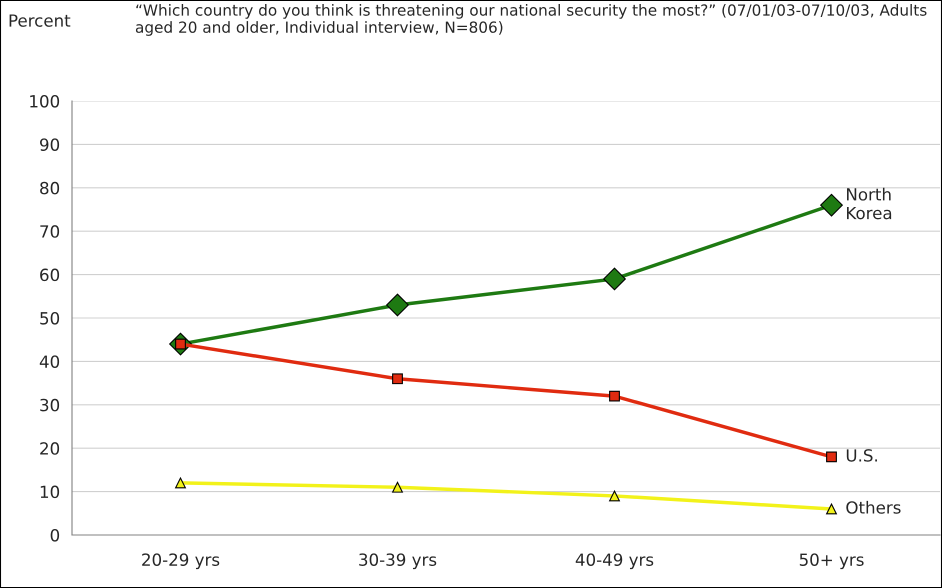  Describe the element at coordinates (50, 144) in the screenshot. I see `y-tick-label: 90` at that location.